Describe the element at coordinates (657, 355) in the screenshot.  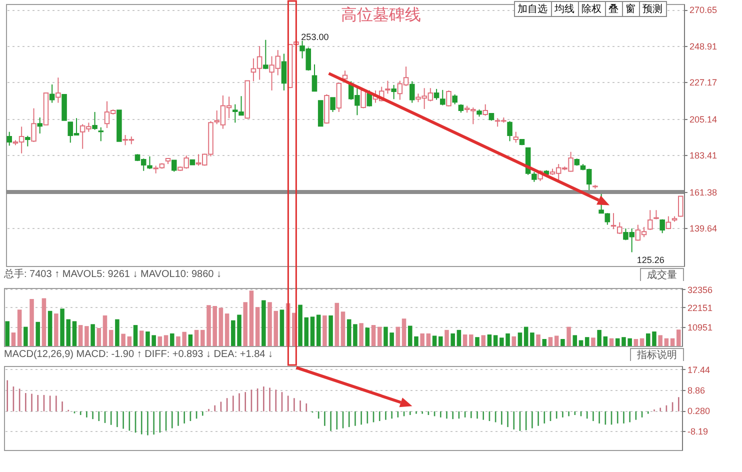
I see `text: 指标说明` at that location.